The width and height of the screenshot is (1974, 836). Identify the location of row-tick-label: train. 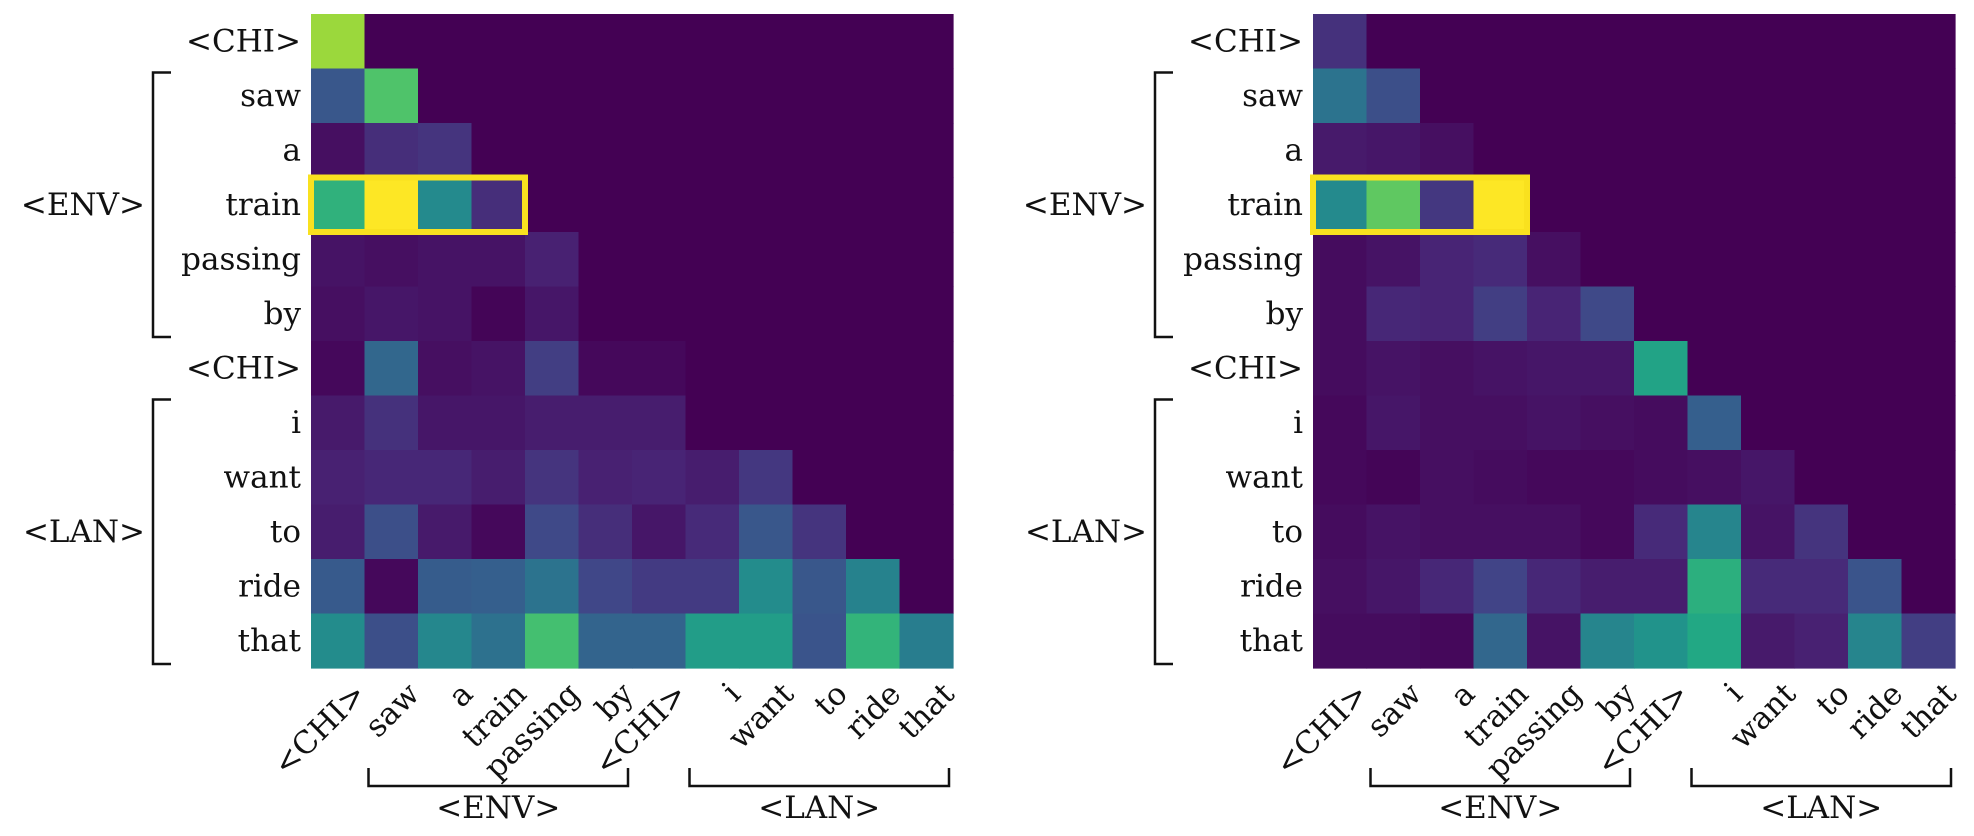
(1265, 205).